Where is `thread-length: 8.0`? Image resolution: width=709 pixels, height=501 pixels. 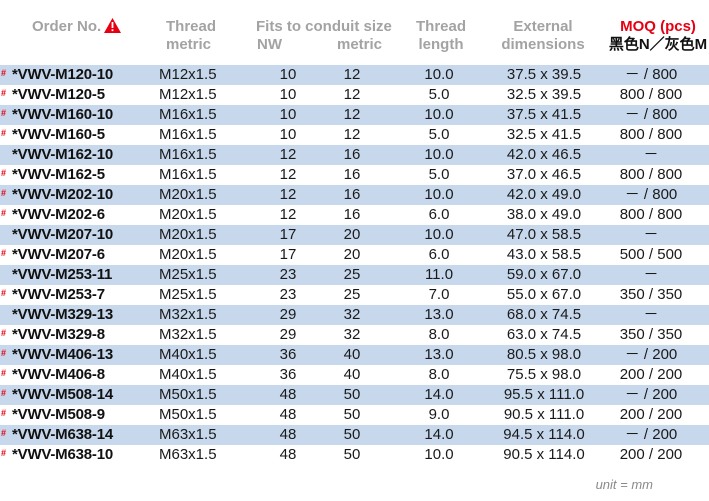 thread-length: 8.0 is located at coordinates (439, 334).